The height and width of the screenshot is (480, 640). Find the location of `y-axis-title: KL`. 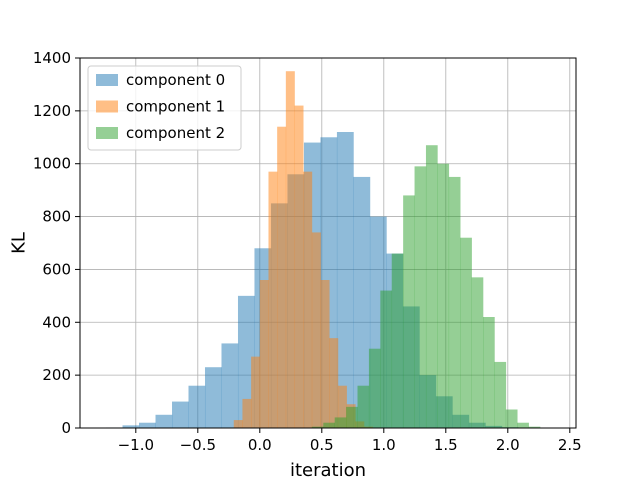

y-axis-title: KL is located at coordinates (18, 243).